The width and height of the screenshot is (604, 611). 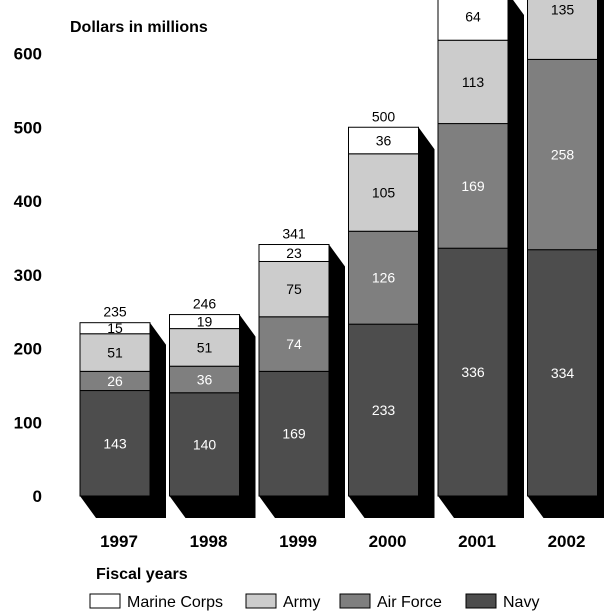 What do you see at coordinates (139, 27) in the screenshot?
I see `y-axis-label: Dollars in millions` at bounding box center [139, 27].